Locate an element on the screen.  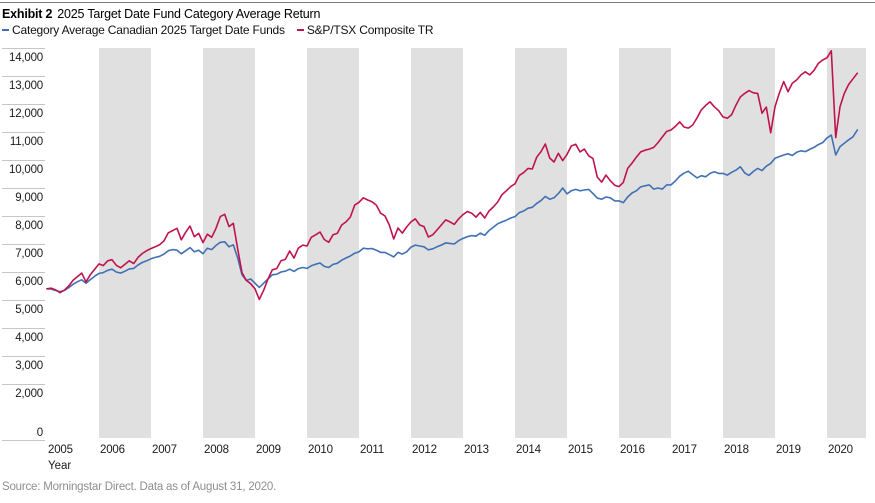
legend-label: S&P/TSX Composite TR is located at coordinates (370, 30).